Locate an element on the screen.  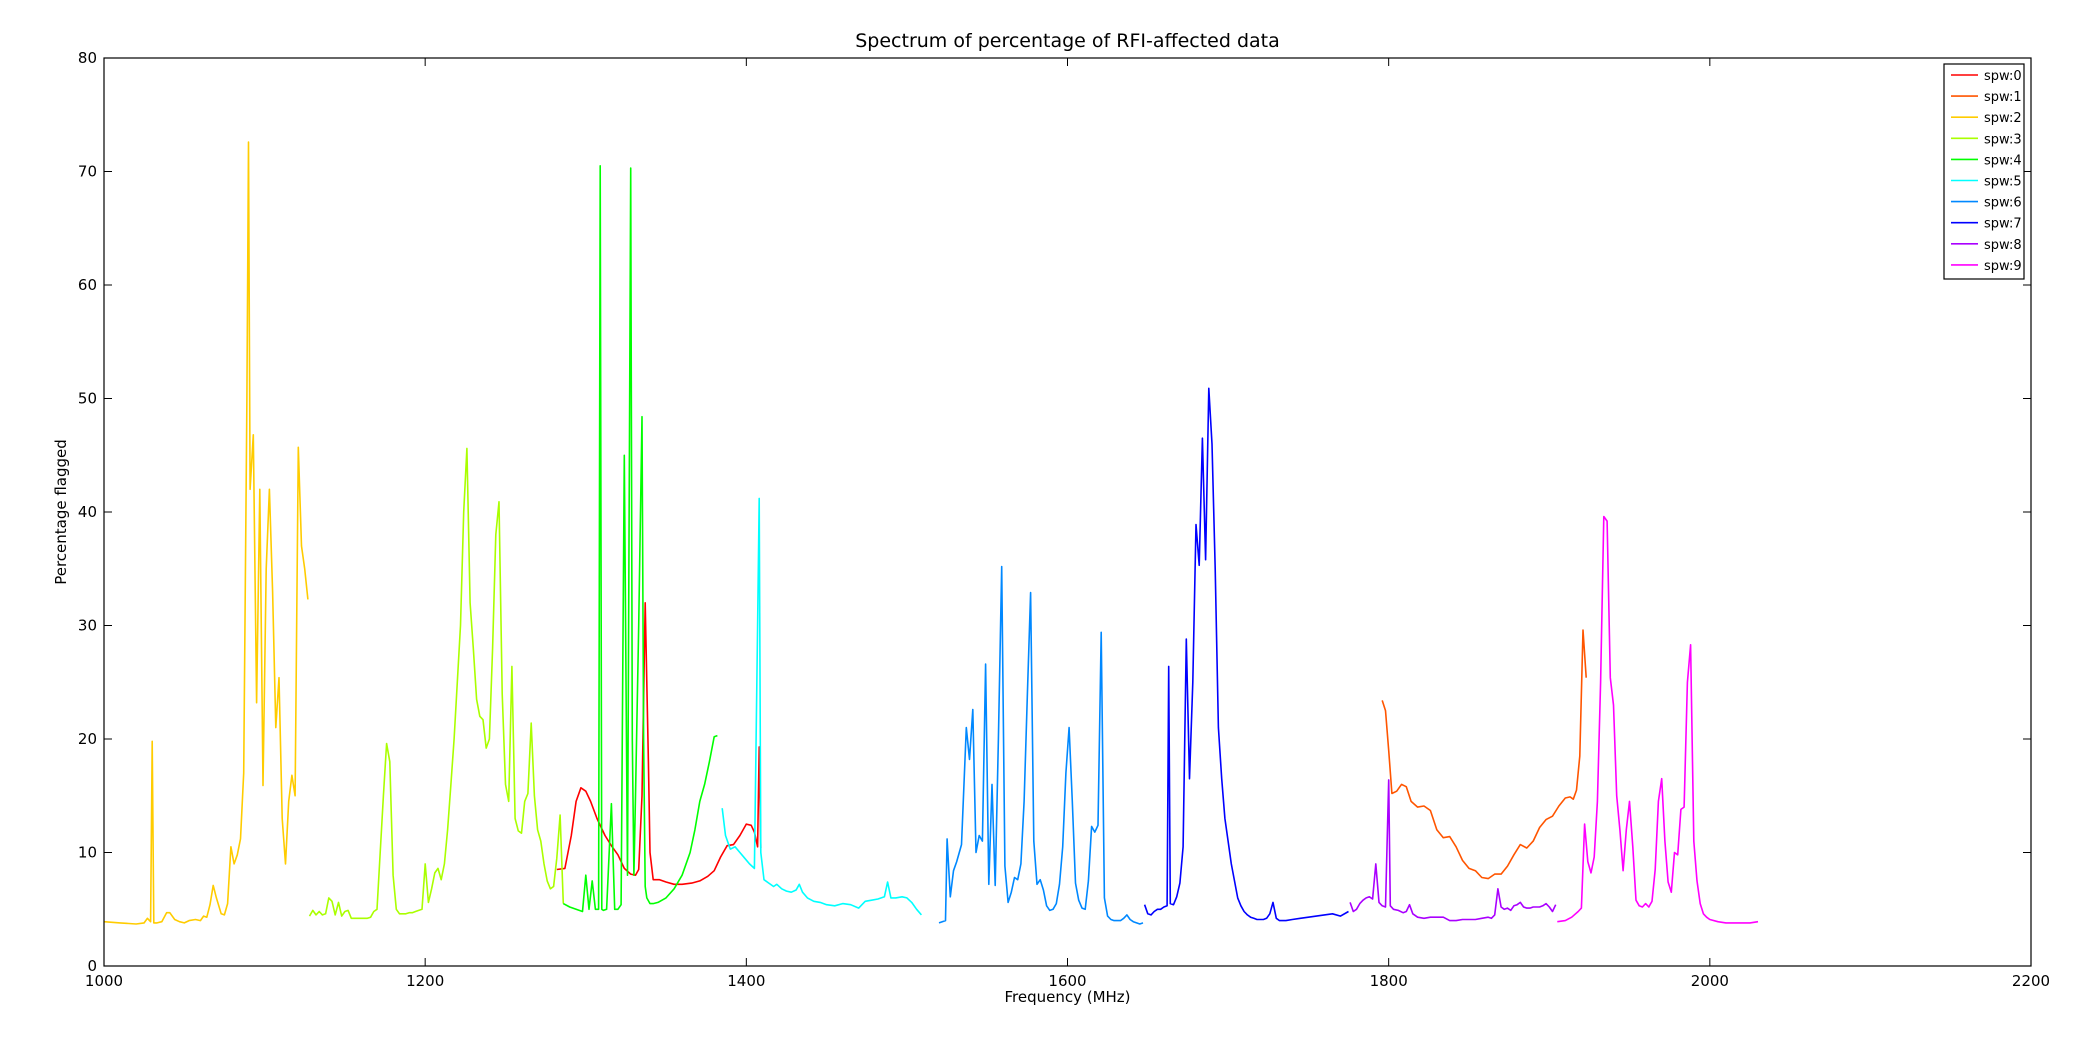
legend-label: spw:4 is located at coordinates (2003, 160).